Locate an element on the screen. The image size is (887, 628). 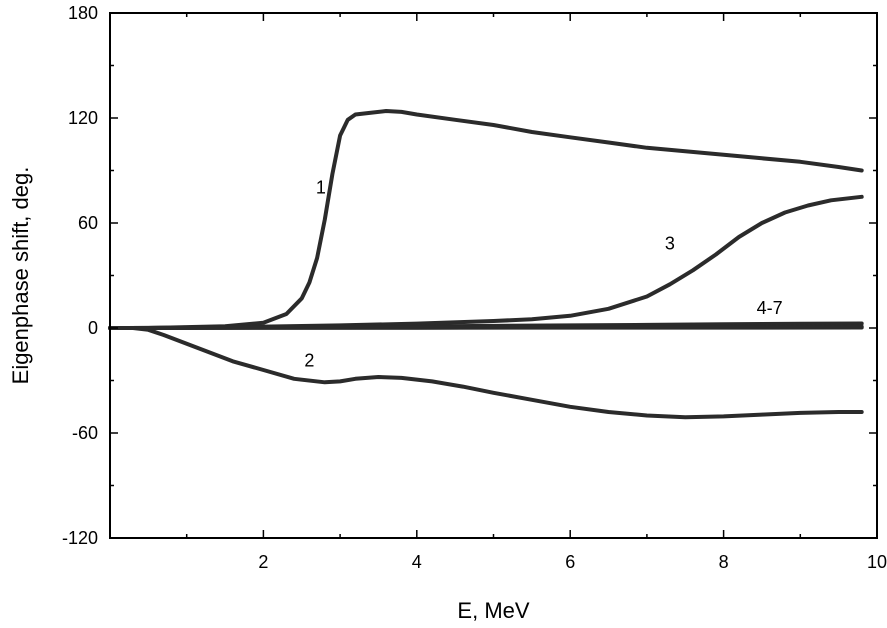
y-tick-label: -120 is located at coordinates (80, 538).